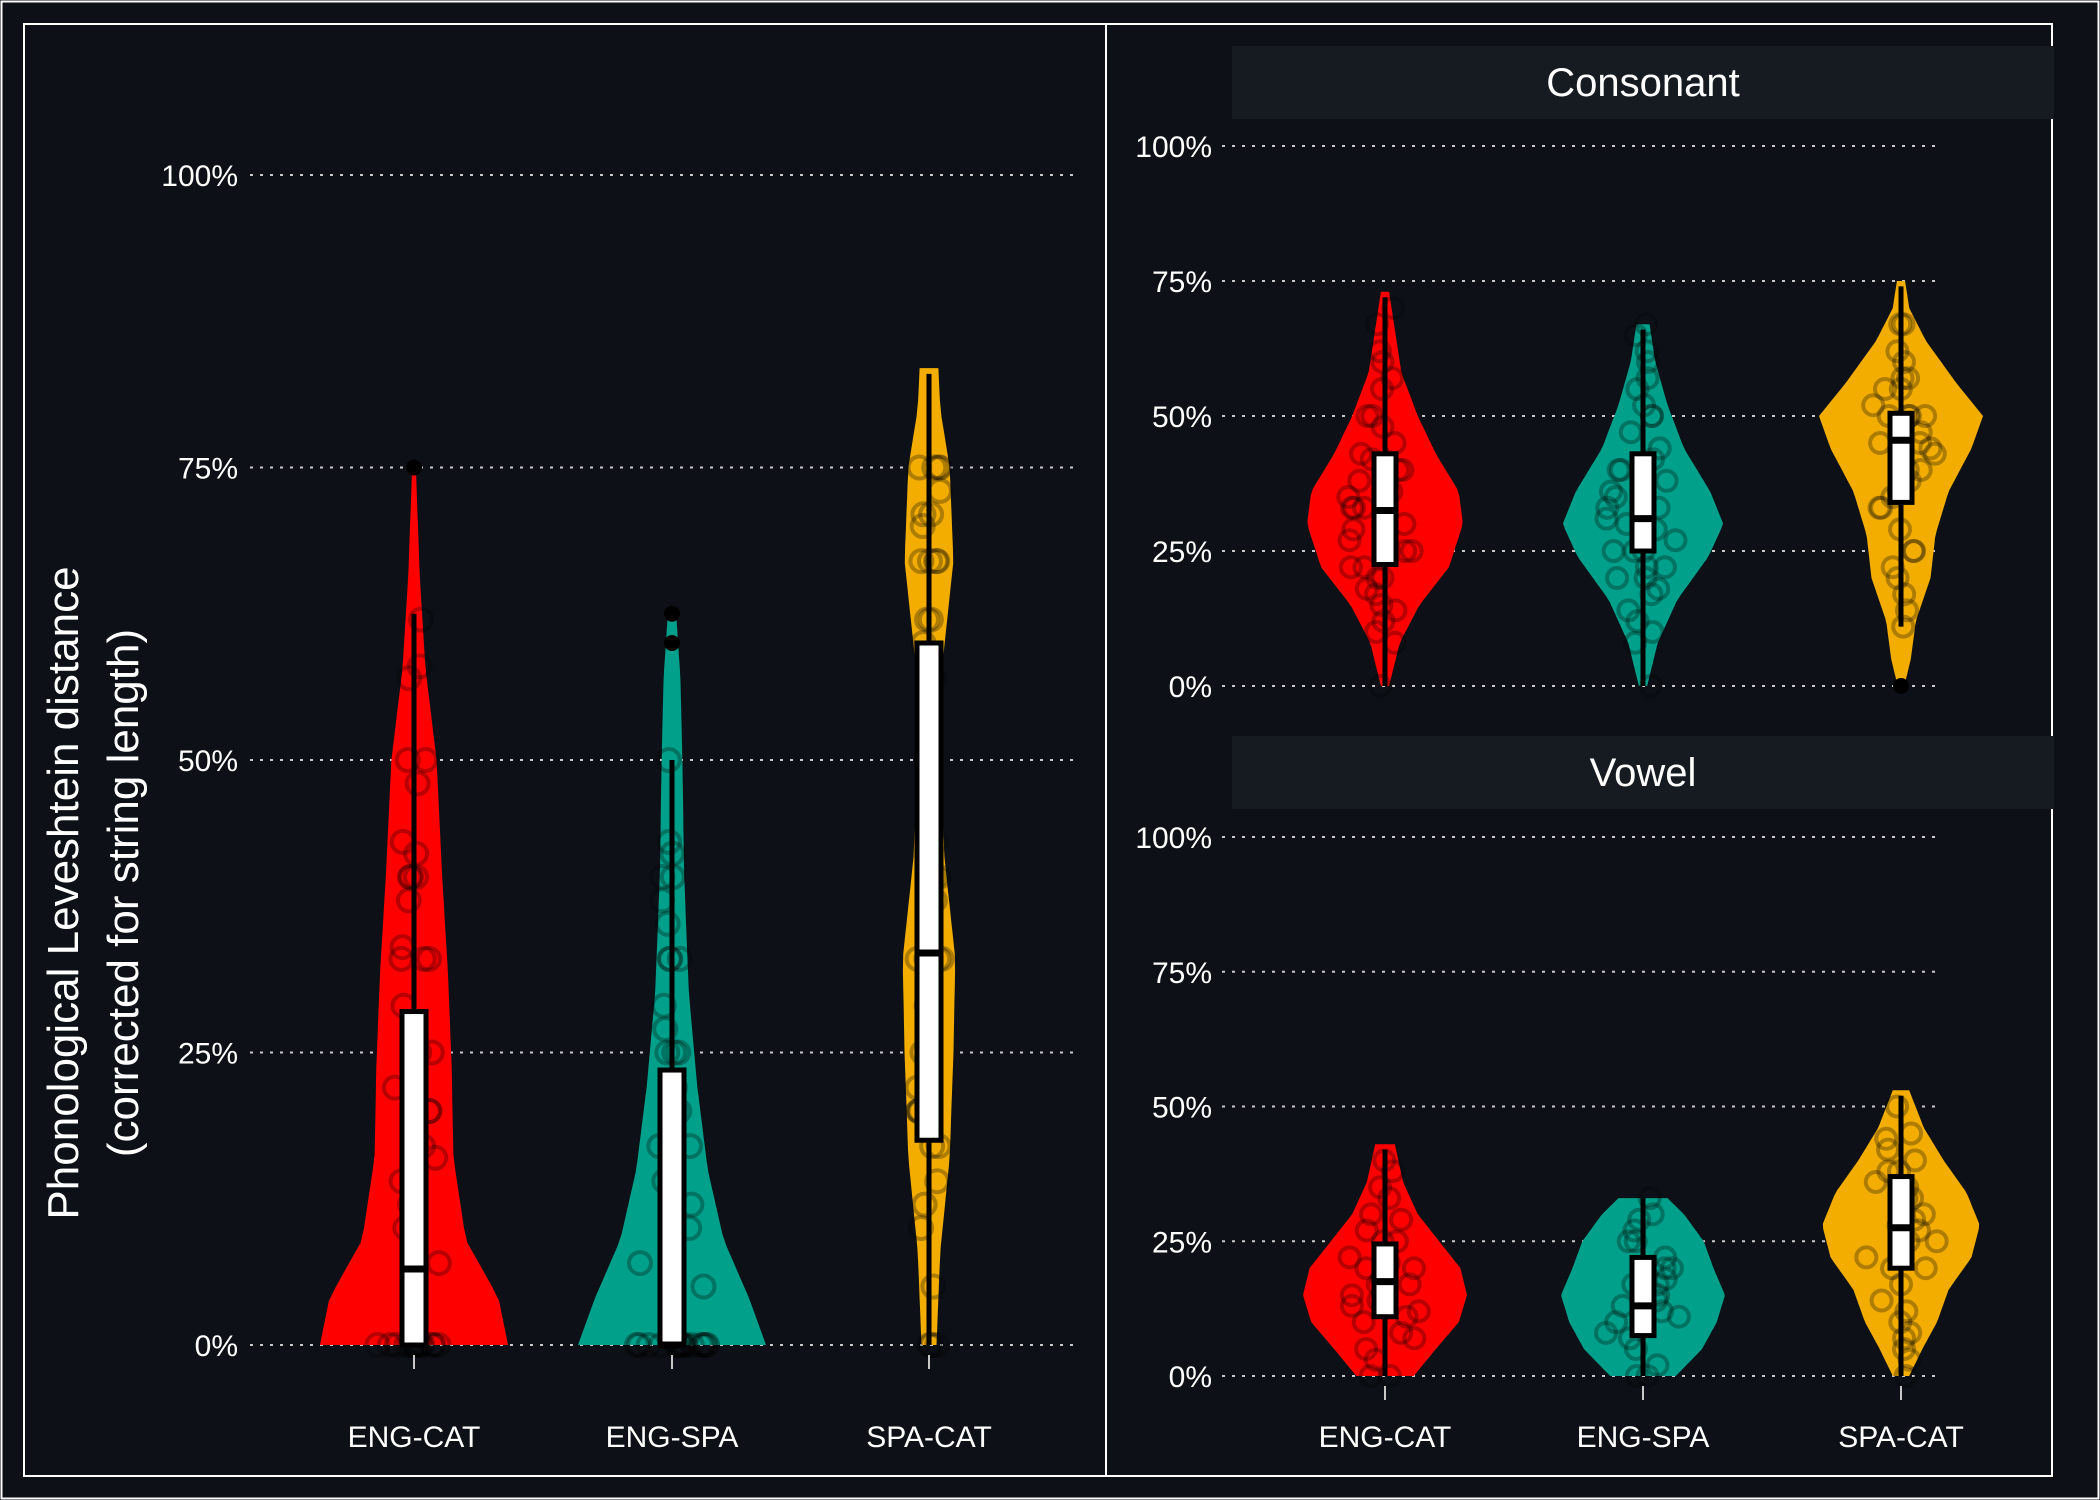 This screenshot has height=1500, width=2100. Describe the element at coordinates (1182, 1242) in the screenshot. I see `y-tick-label: 25%` at that location.